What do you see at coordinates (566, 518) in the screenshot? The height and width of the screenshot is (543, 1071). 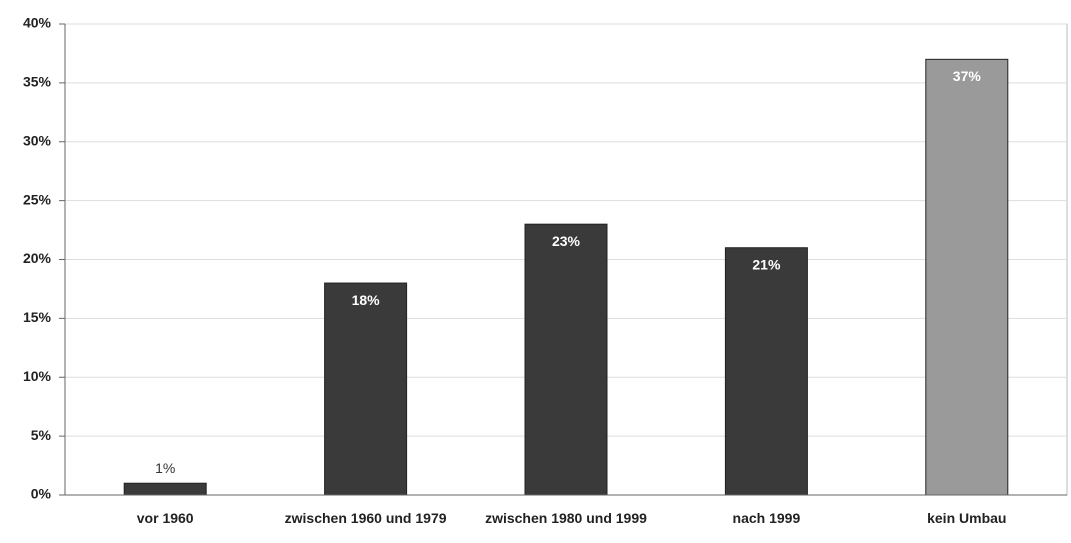 I see `x-tick-label: zwischen 1980 und 1999` at bounding box center [566, 518].